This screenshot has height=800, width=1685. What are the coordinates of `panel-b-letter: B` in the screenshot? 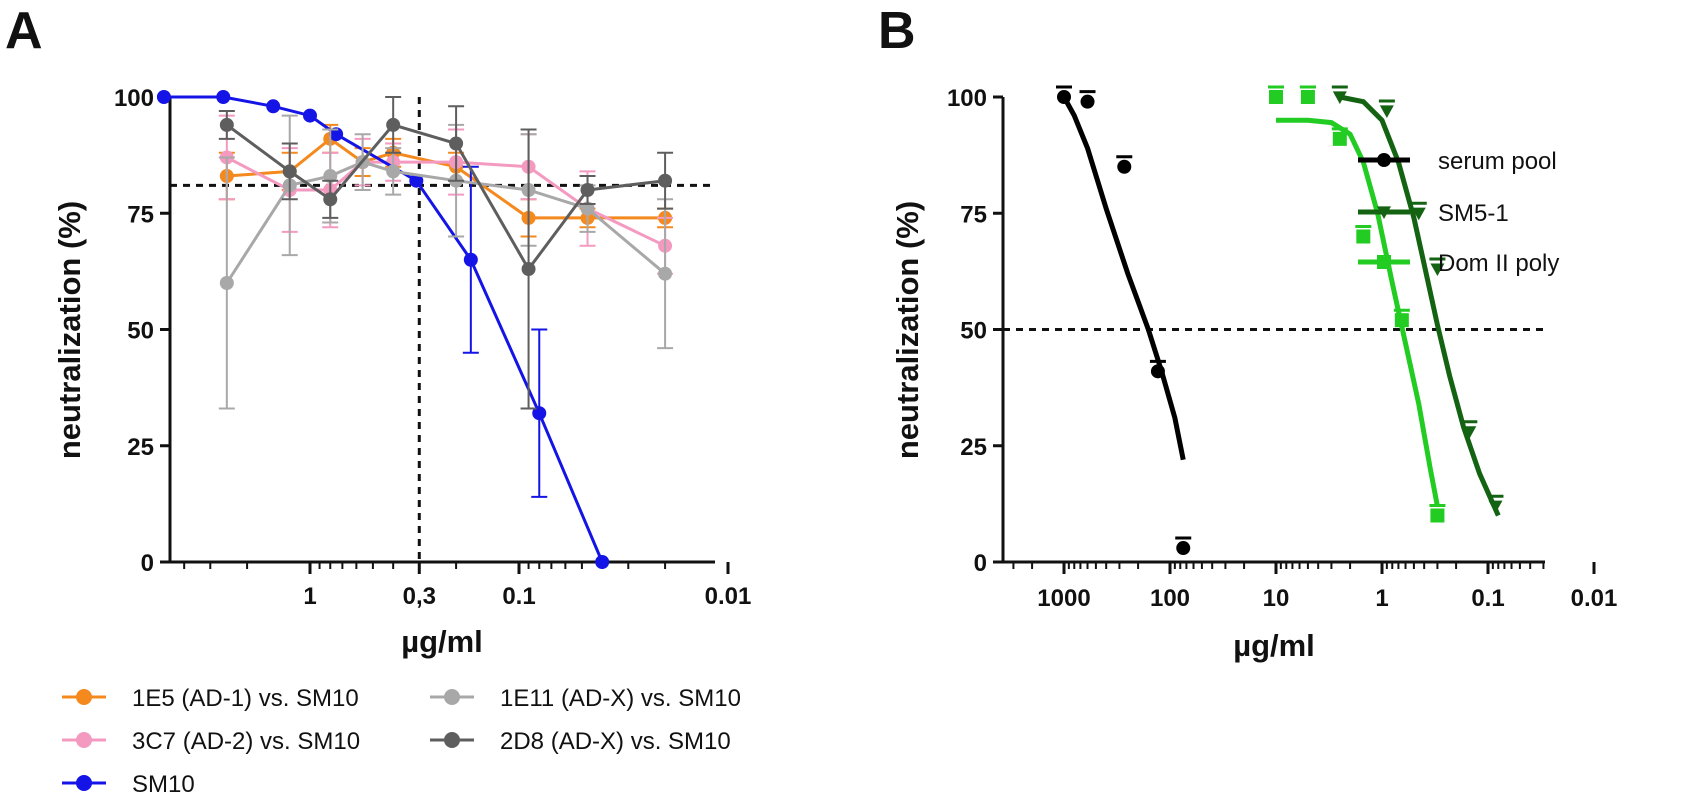 It's located at (897, 31).